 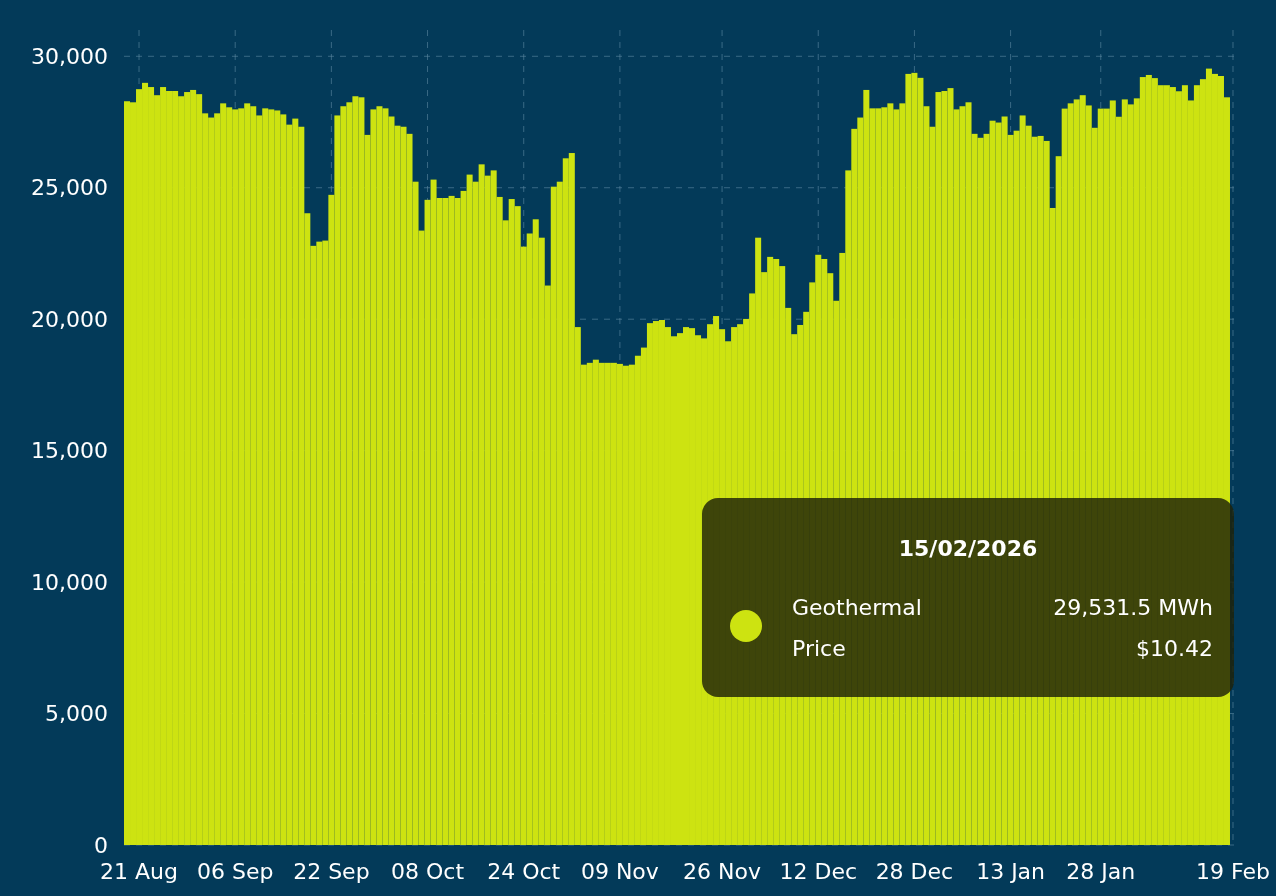 I want to click on annotation: $10.42, so click(x=1174, y=648).